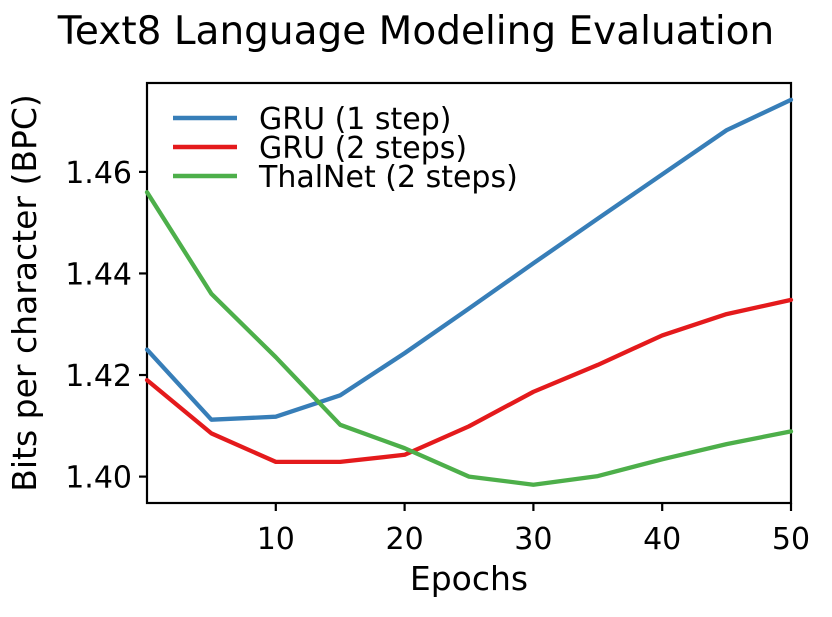 The width and height of the screenshot is (832, 617). What do you see at coordinates (276, 539) in the screenshot?
I see `x-tick-label: 10` at bounding box center [276, 539].